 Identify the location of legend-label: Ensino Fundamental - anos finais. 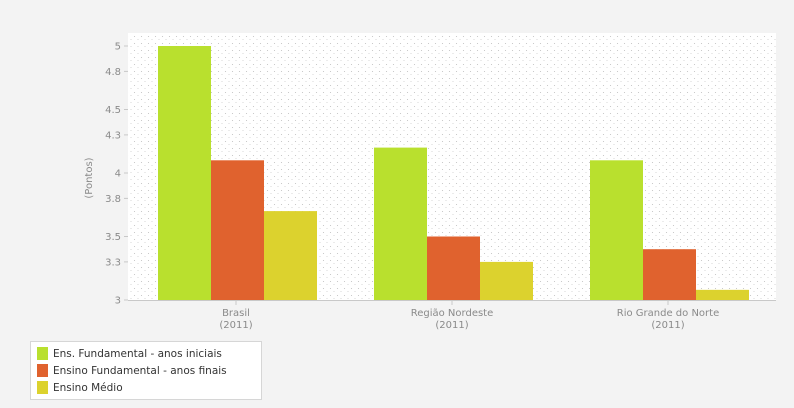
(140, 370).